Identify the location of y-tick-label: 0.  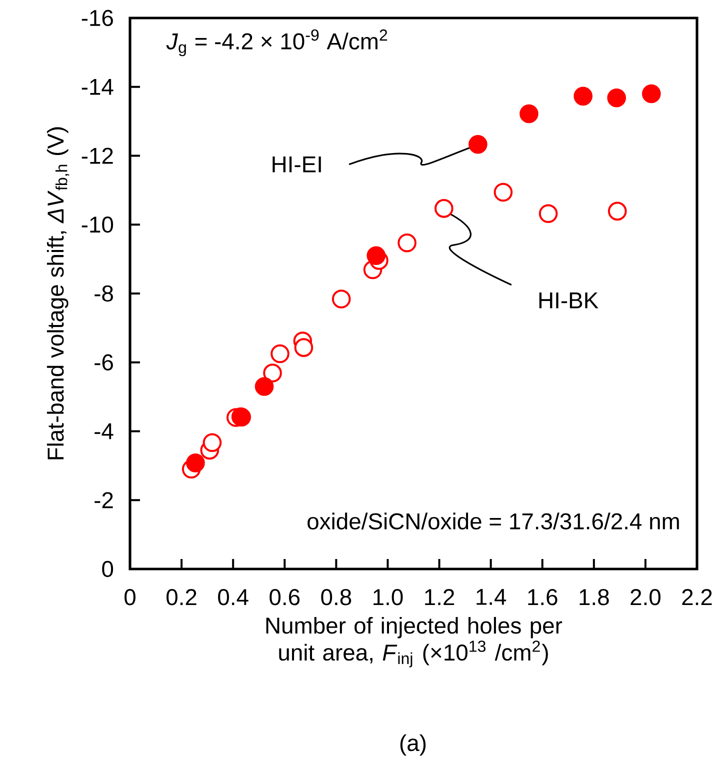
(108, 569).